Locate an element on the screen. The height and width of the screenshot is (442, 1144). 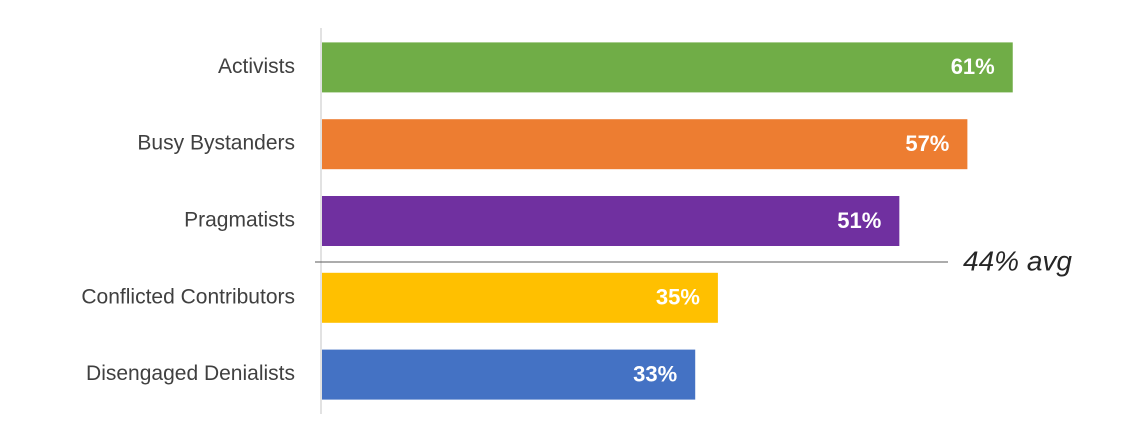
category-label: Busy Bystanders is located at coordinates (216, 143).